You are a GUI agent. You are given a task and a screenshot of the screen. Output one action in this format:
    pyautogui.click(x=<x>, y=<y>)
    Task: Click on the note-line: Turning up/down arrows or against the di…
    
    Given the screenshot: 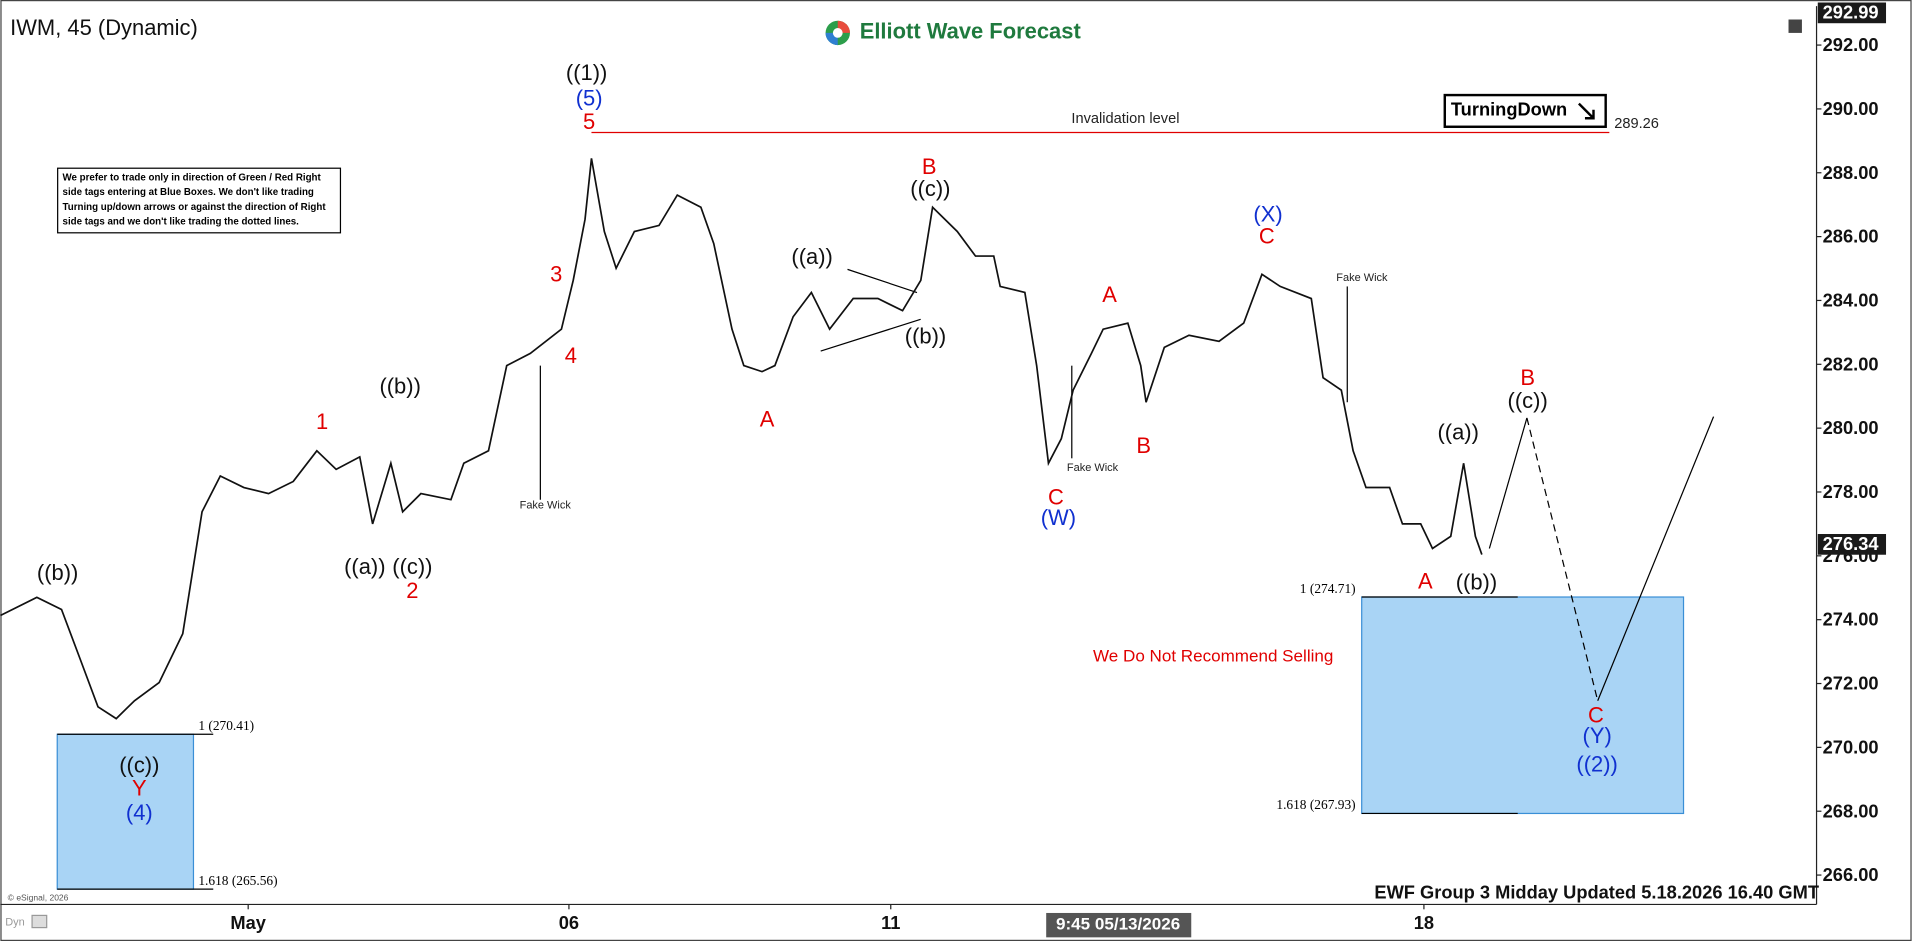 What is the action you would take?
    pyautogui.click(x=195, y=207)
    